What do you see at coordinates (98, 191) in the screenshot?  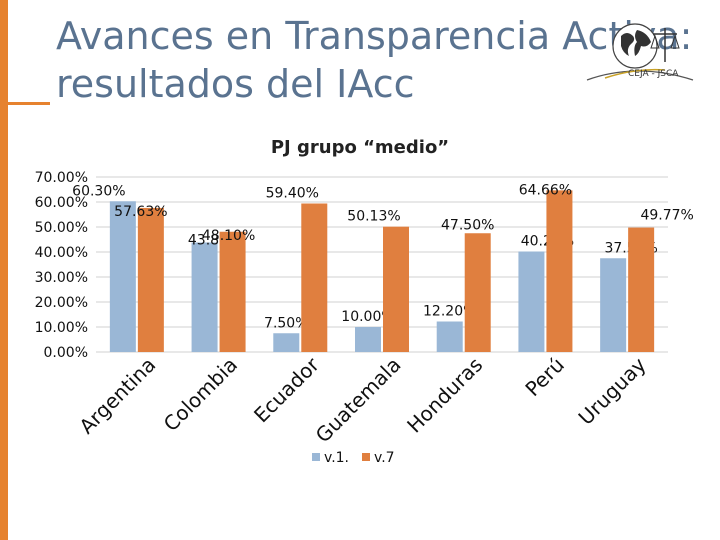 I see `data-label: 60.30%` at bounding box center [98, 191].